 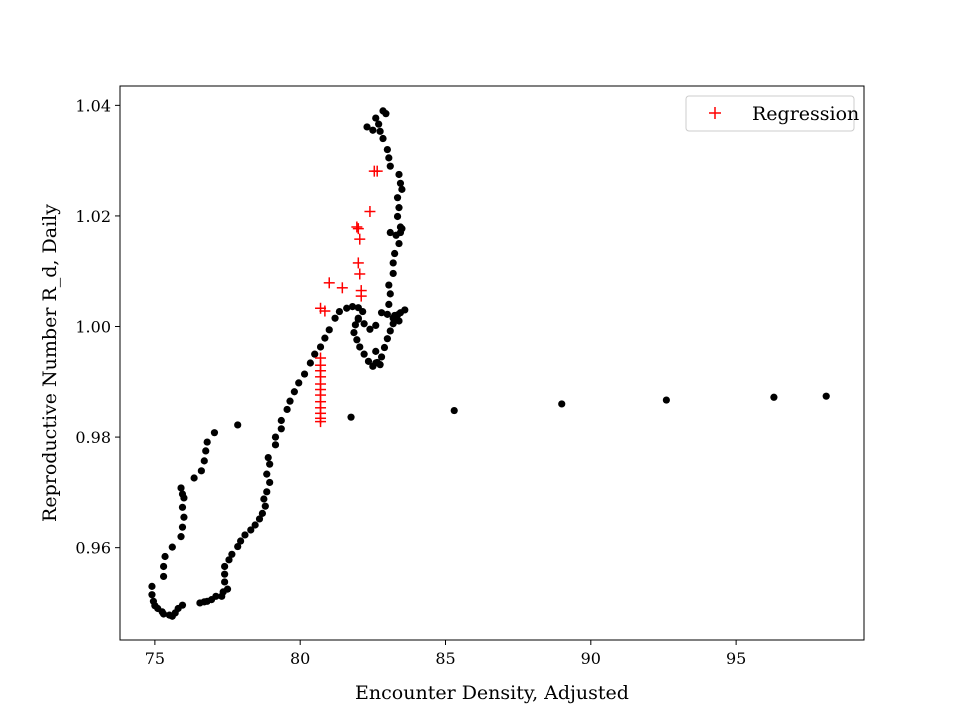 What do you see at coordinates (50, 363) in the screenshot?
I see `y-axis-label: Reproductive Number R_d, Daily` at bounding box center [50, 363].